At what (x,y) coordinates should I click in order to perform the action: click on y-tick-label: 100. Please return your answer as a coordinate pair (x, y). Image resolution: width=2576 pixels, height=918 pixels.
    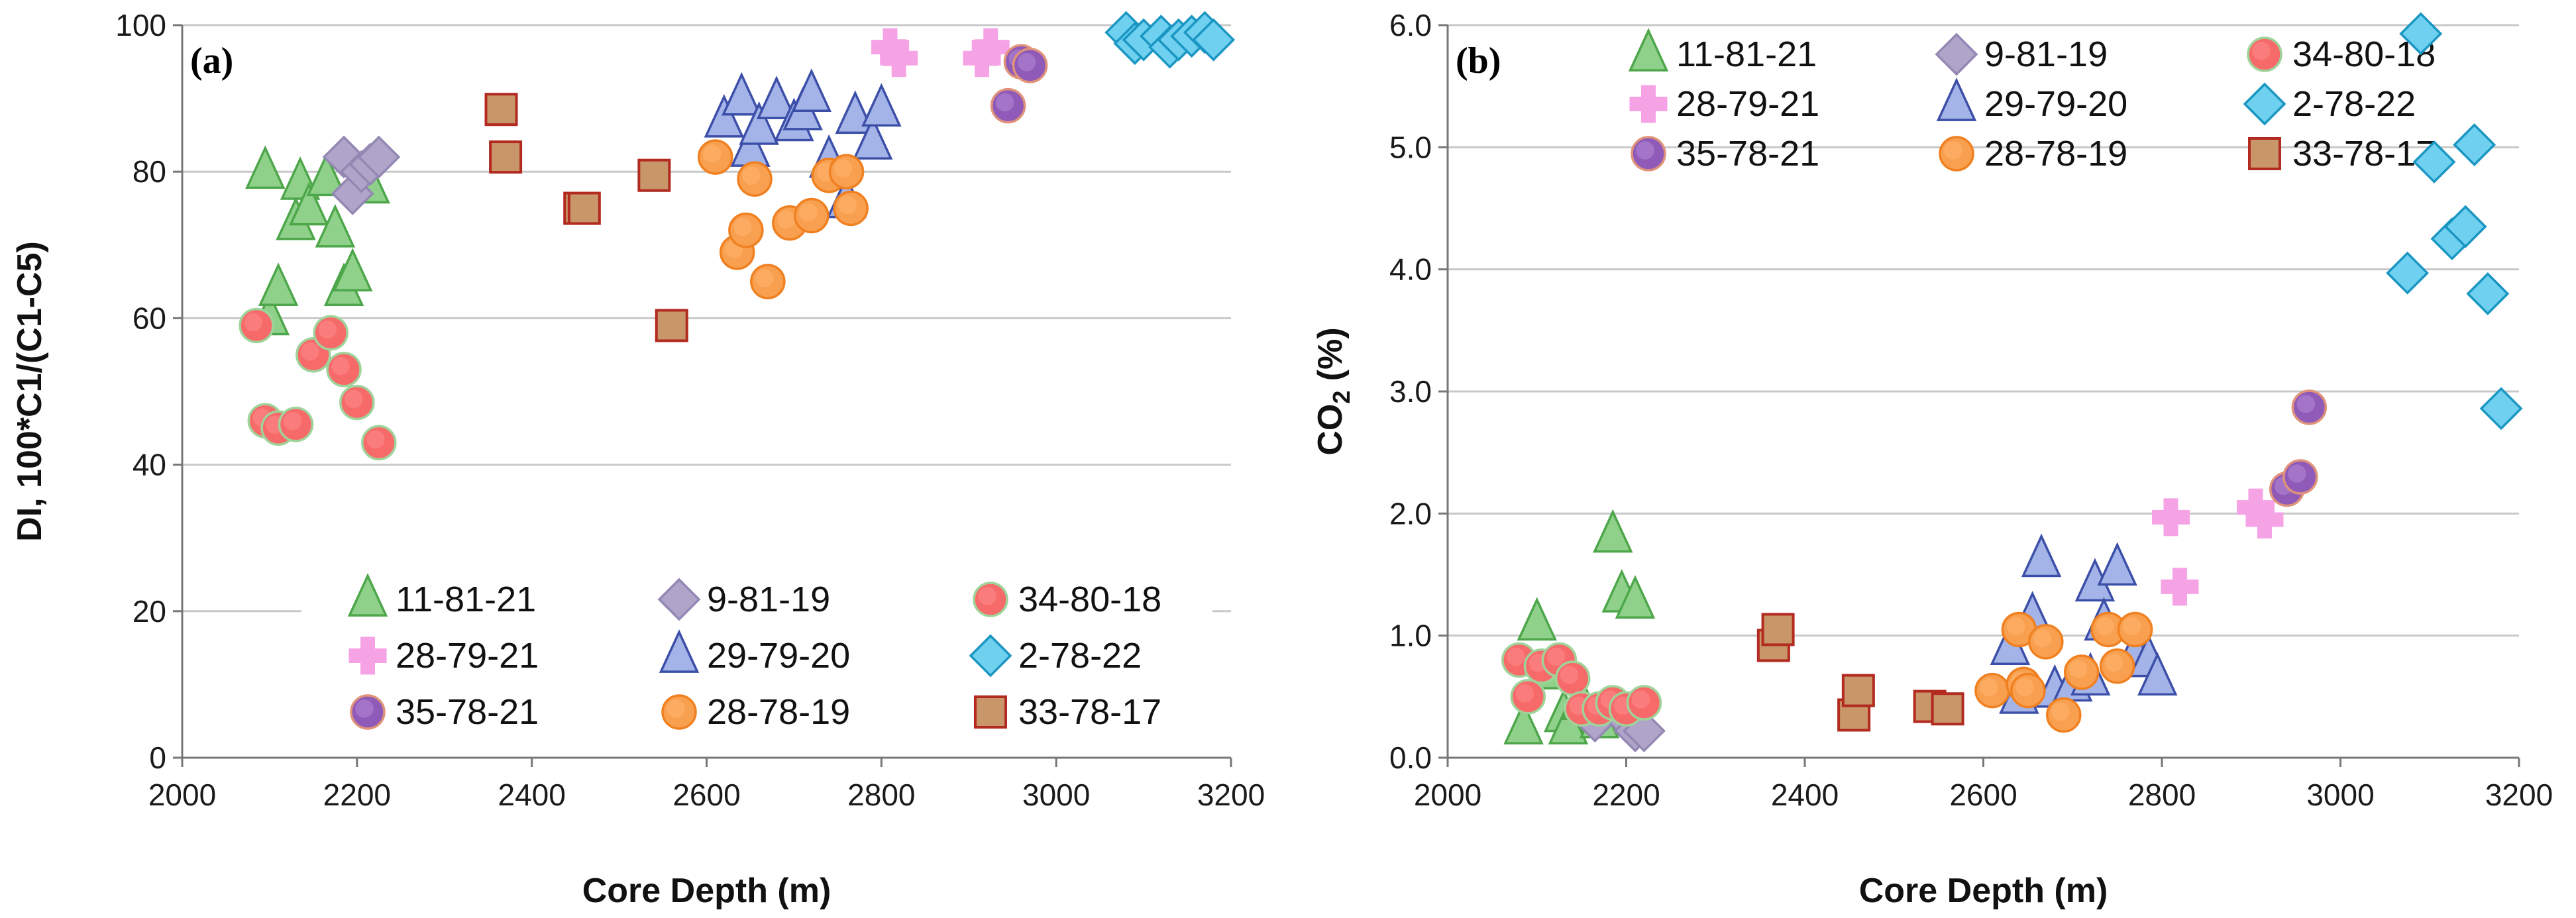
    Looking at the image, I should click on (140, 25).